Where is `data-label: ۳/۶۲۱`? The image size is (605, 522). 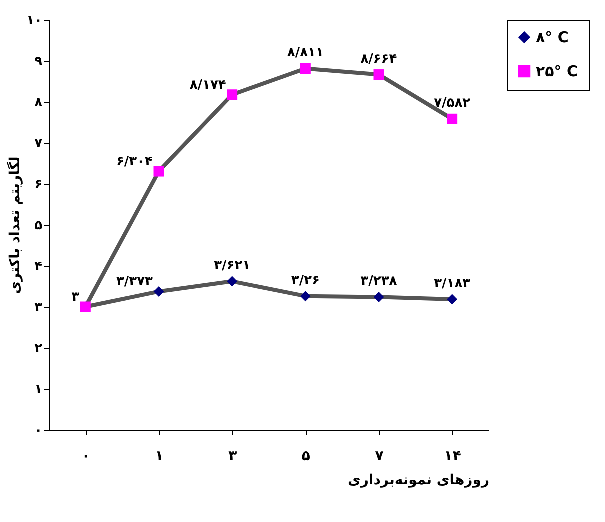
data-label: ۳/۶۲۱ is located at coordinates (232, 266).